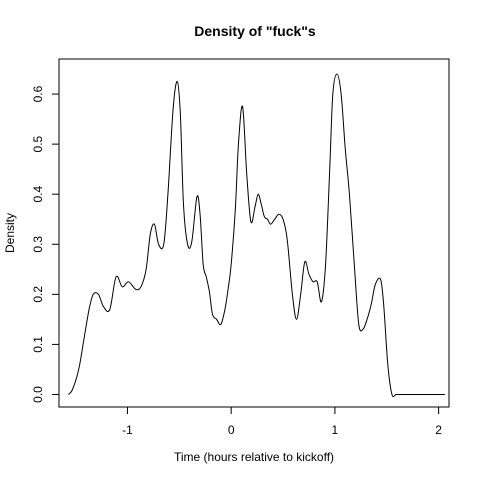 Image resolution: width=480 pixels, height=480 pixels. What do you see at coordinates (38, 143) in the screenshot?
I see `y-tick-label: 0.5` at bounding box center [38, 143].